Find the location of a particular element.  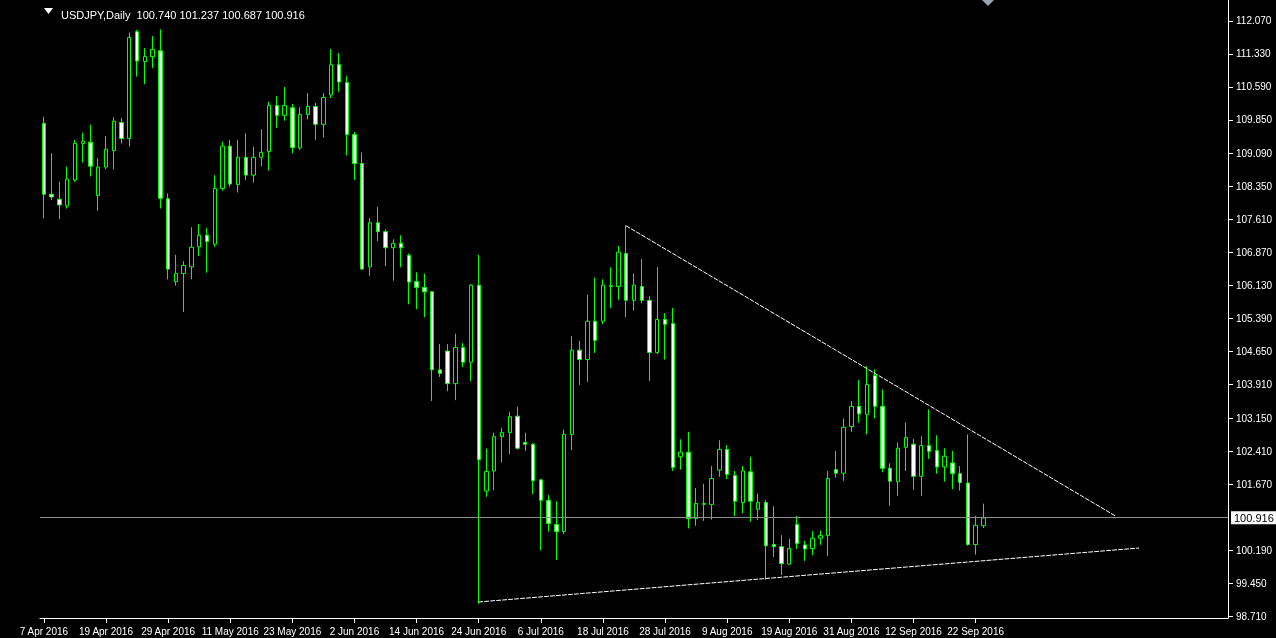

y-tick-label: 106.130 is located at coordinates (1254, 286).